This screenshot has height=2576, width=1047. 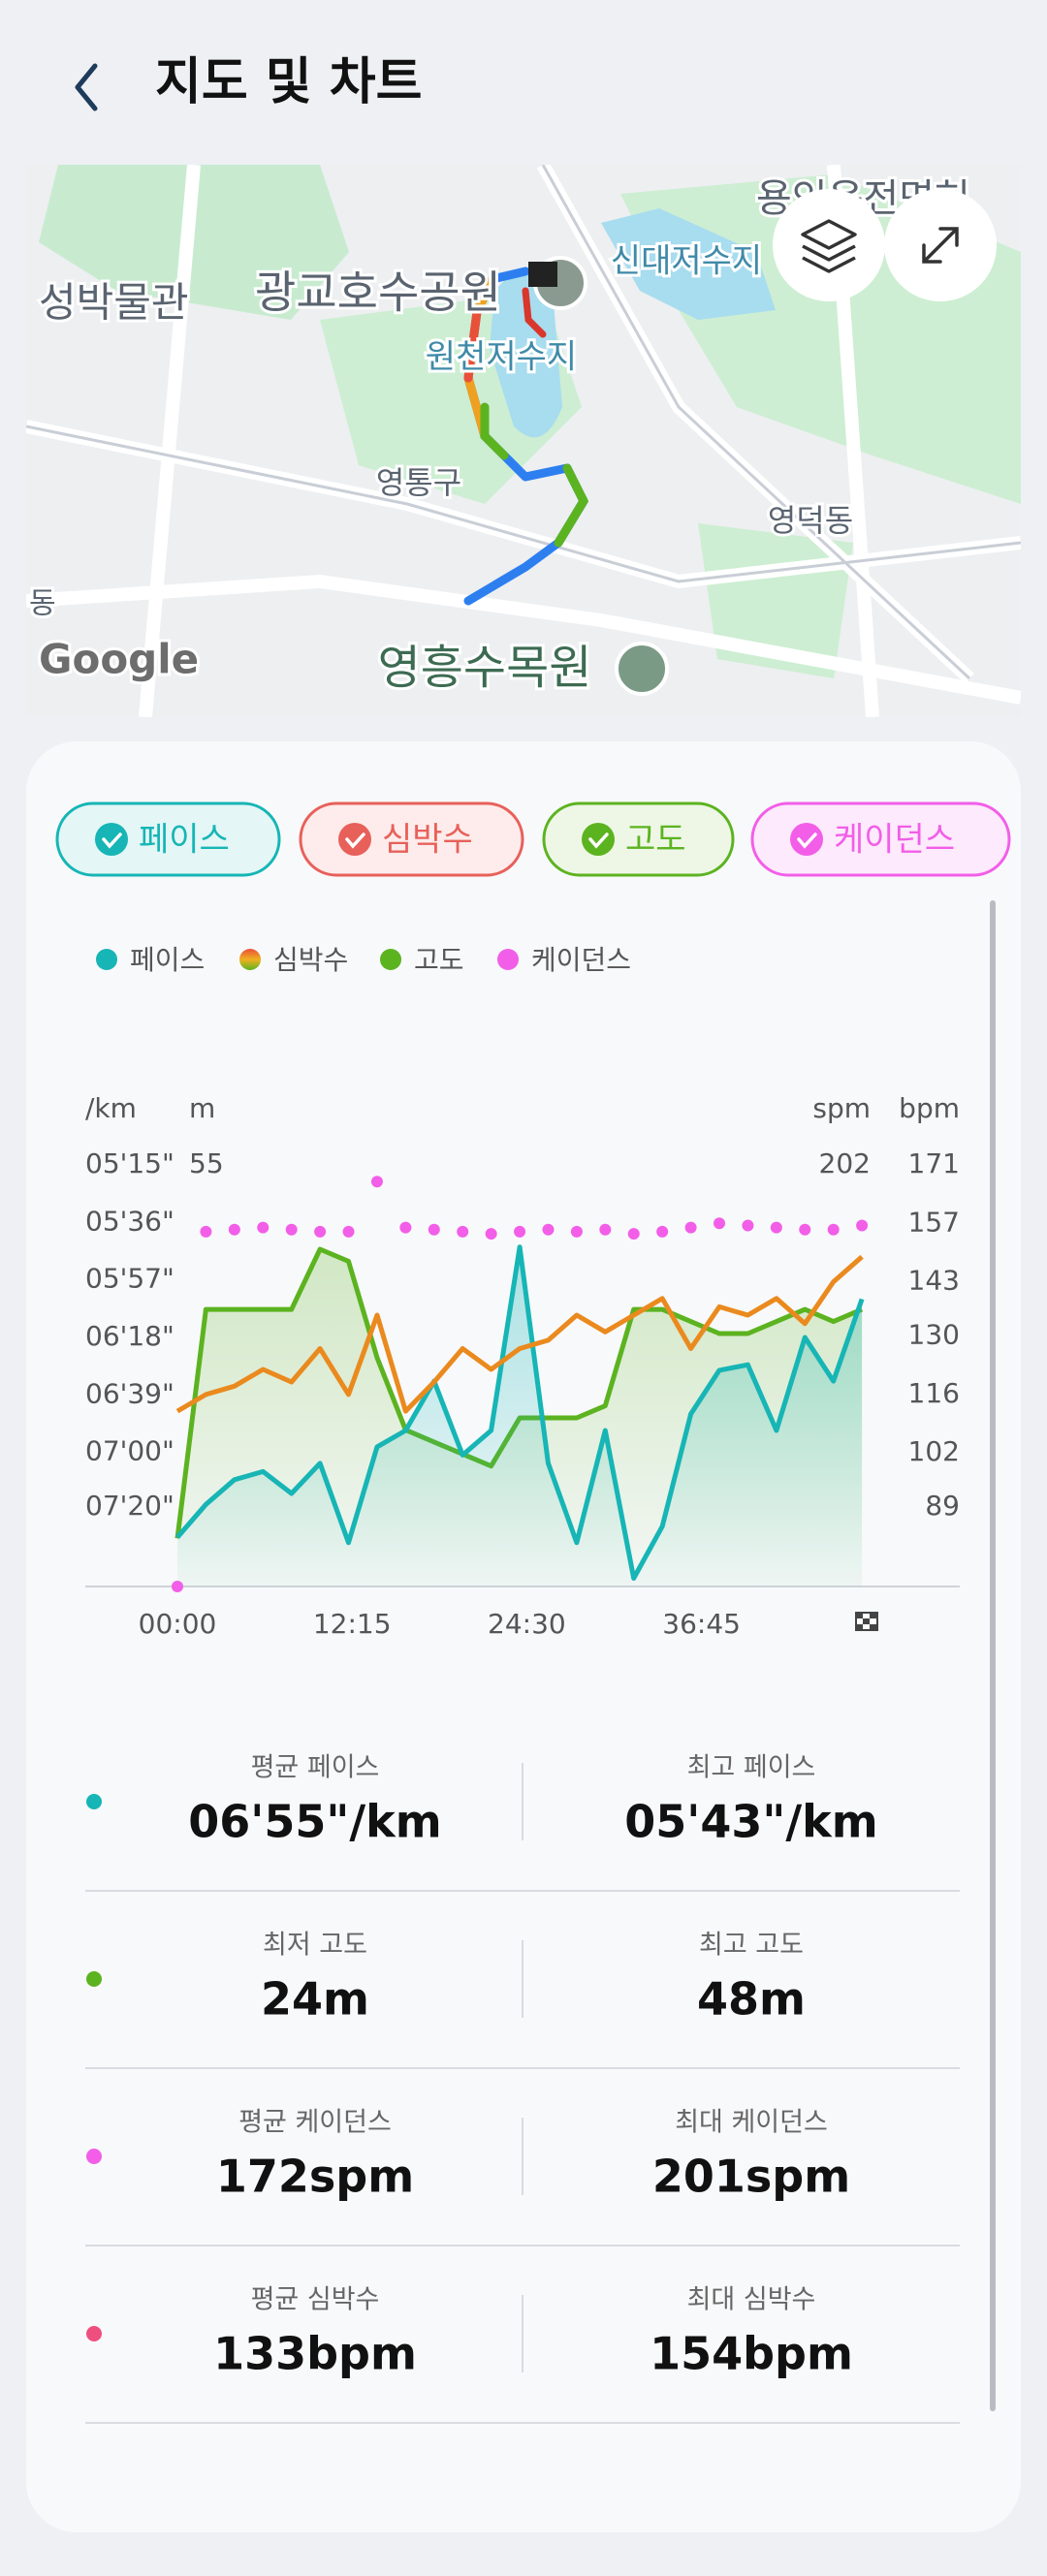 I want to click on map-label: 신대저수지, so click(x=686, y=261).